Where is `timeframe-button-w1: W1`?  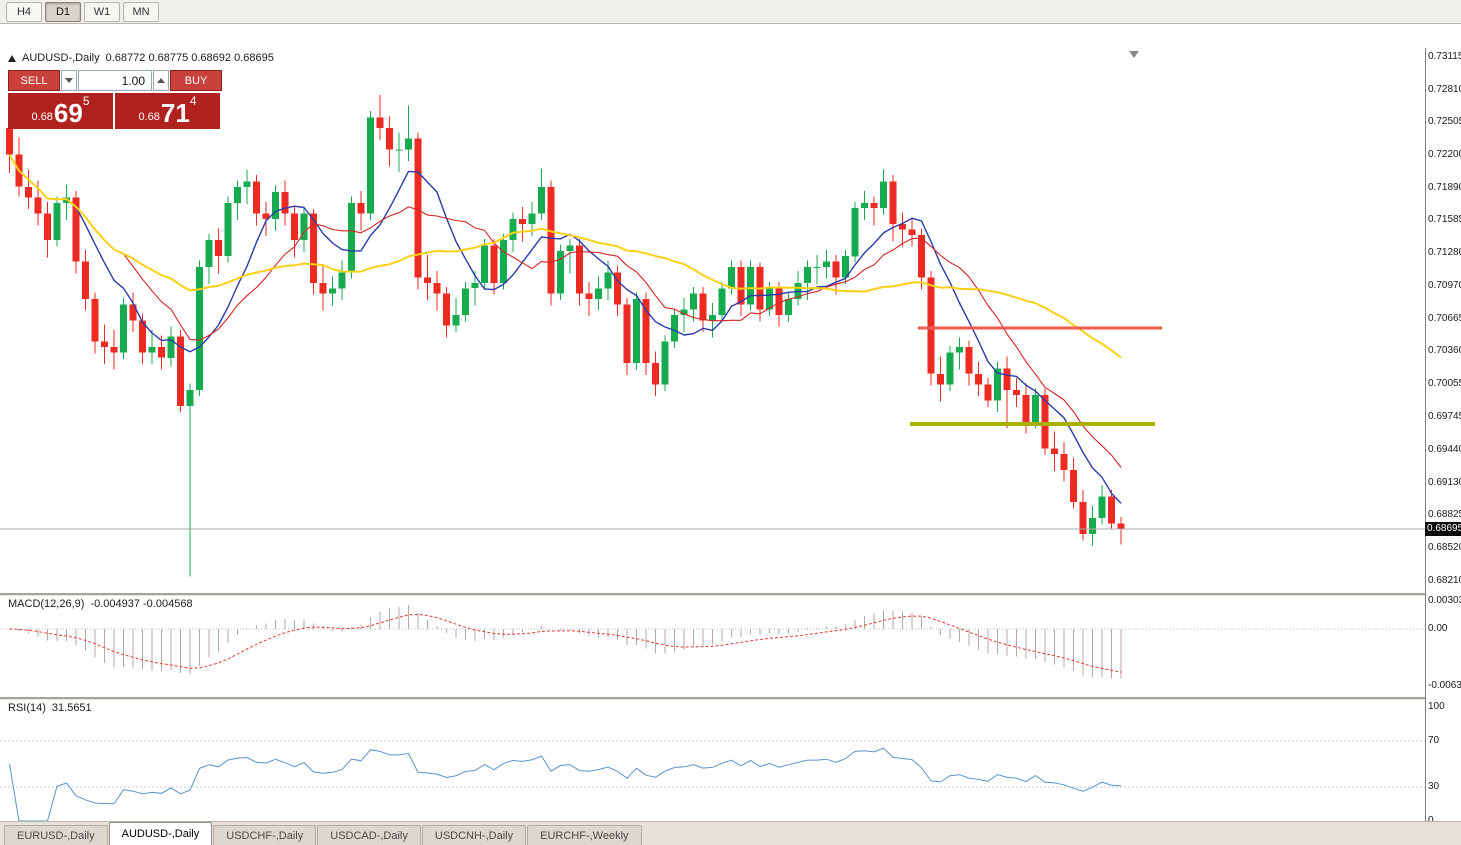 timeframe-button-w1: W1 is located at coordinates (102, 11).